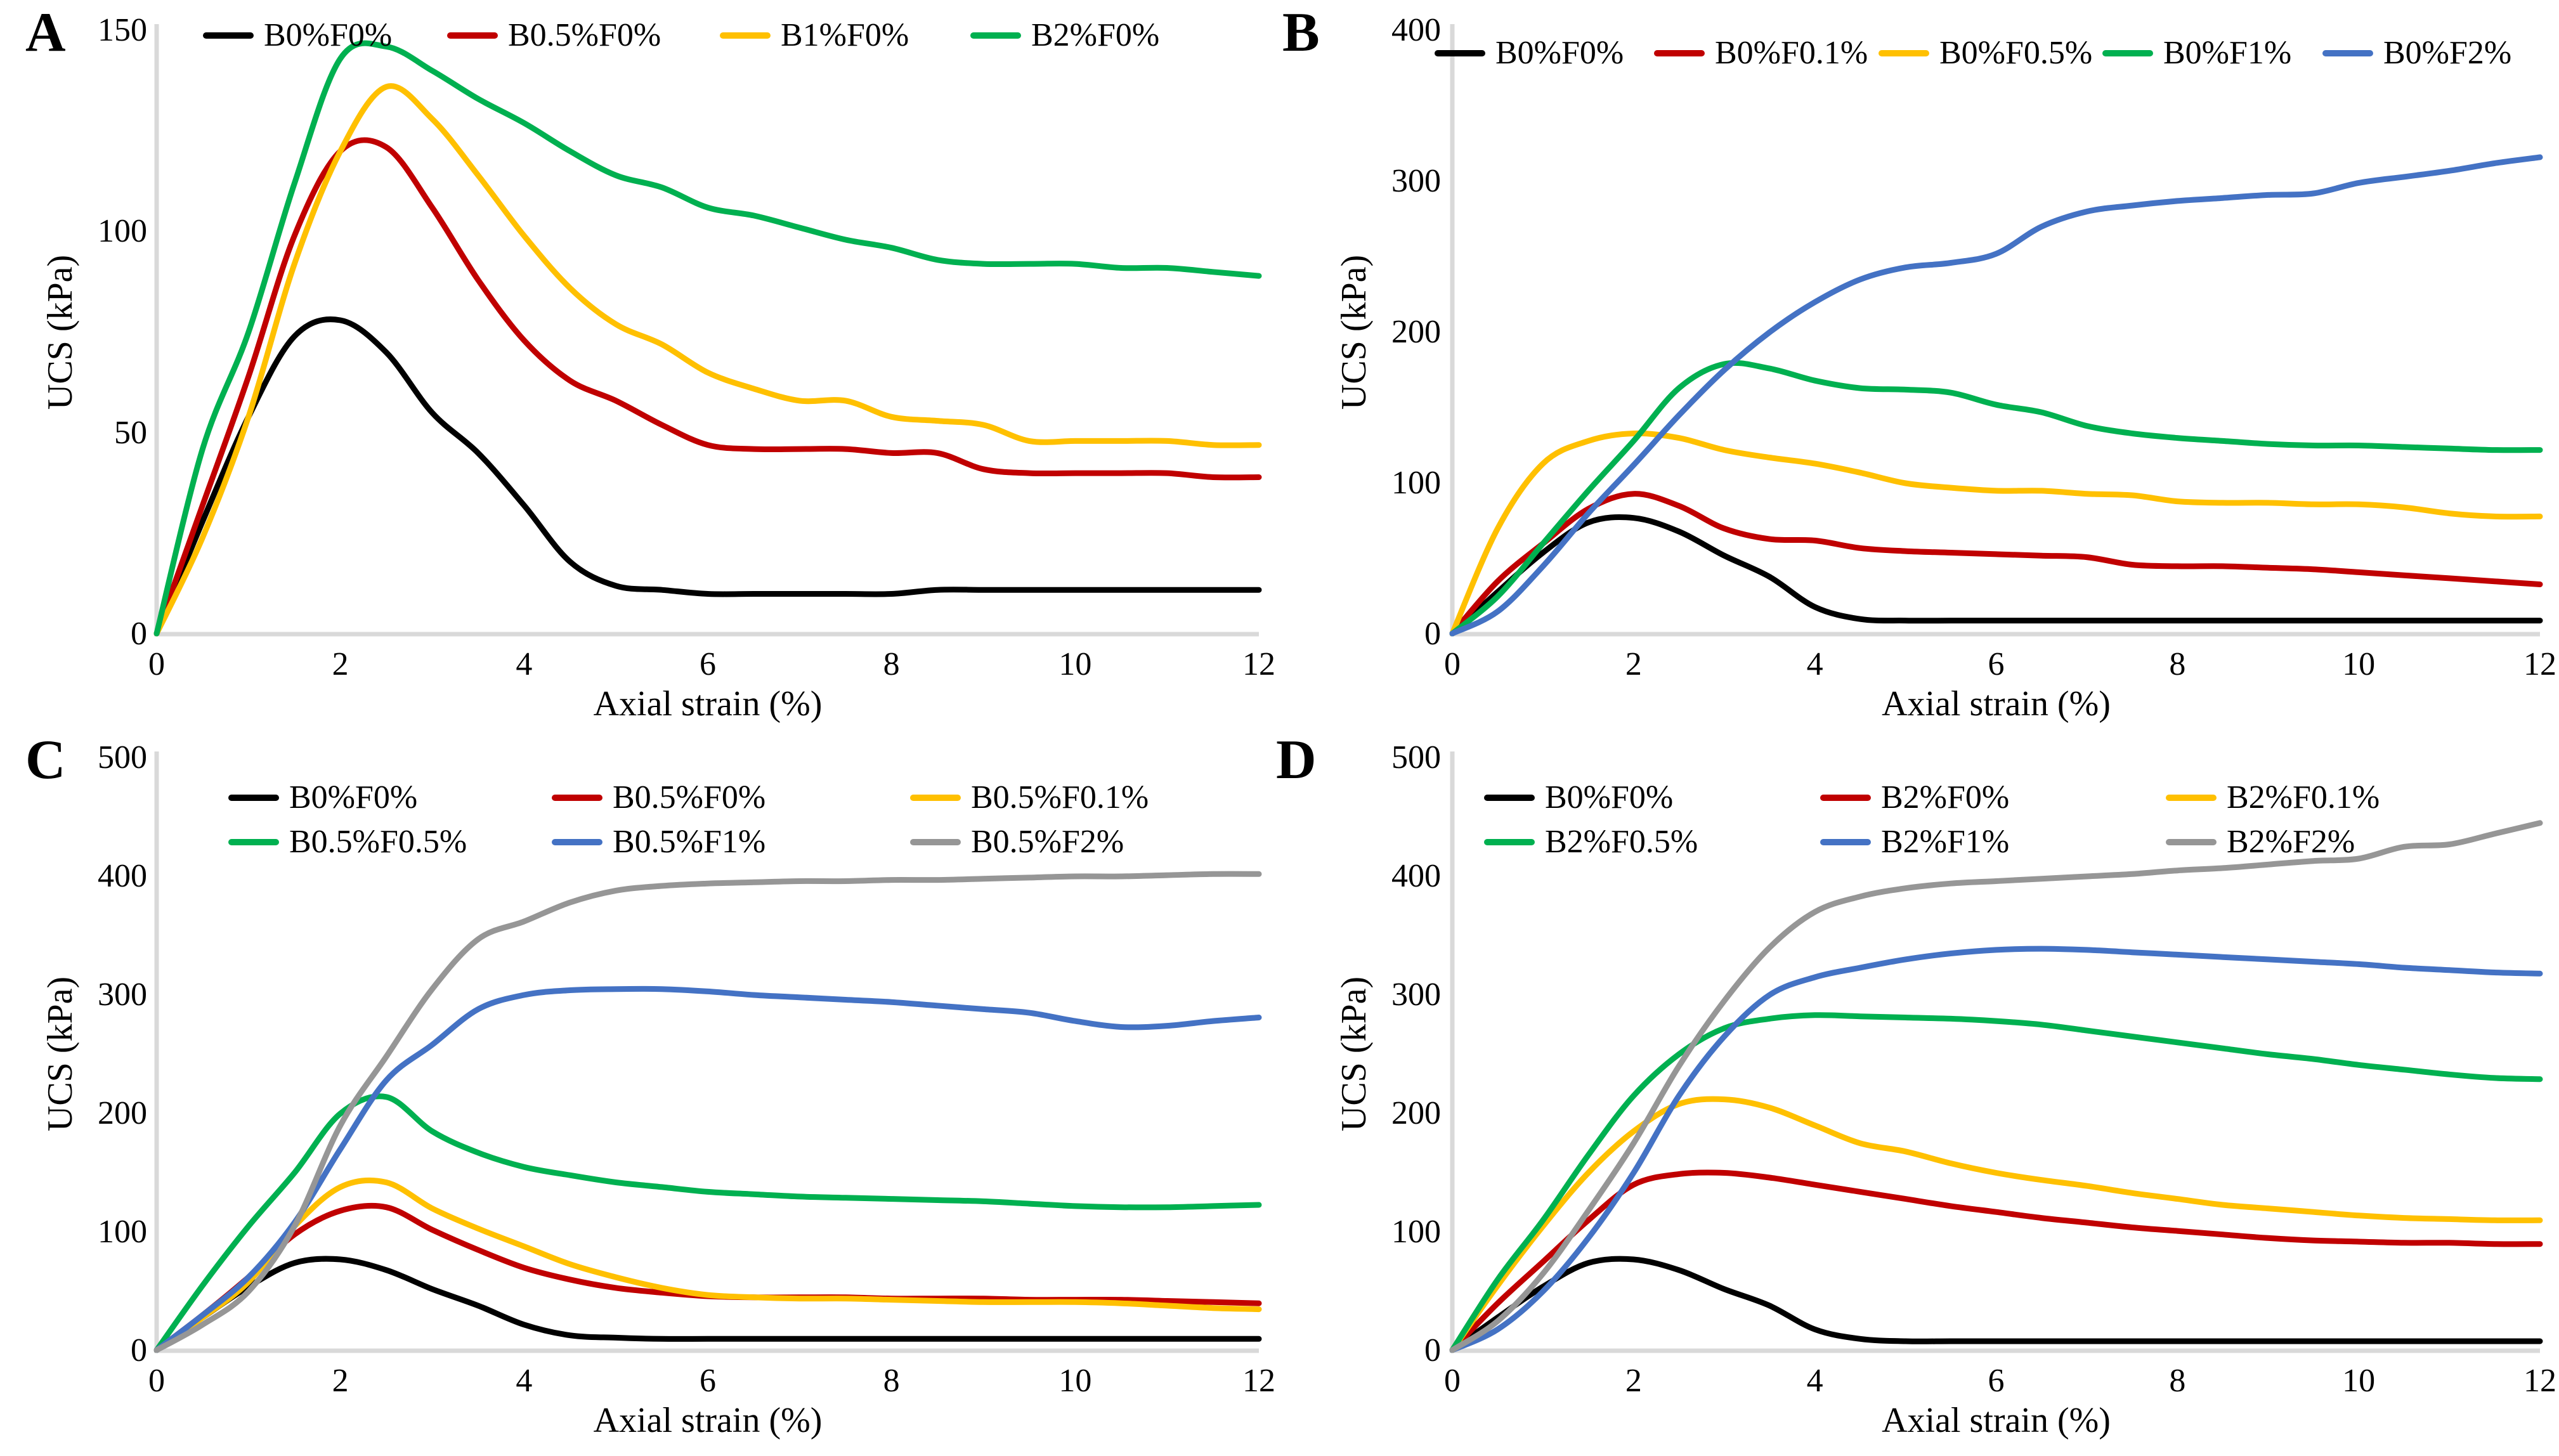  What do you see at coordinates (45, 32) in the screenshot?
I see `panel-letter-A: A` at bounding box center [45, 32].